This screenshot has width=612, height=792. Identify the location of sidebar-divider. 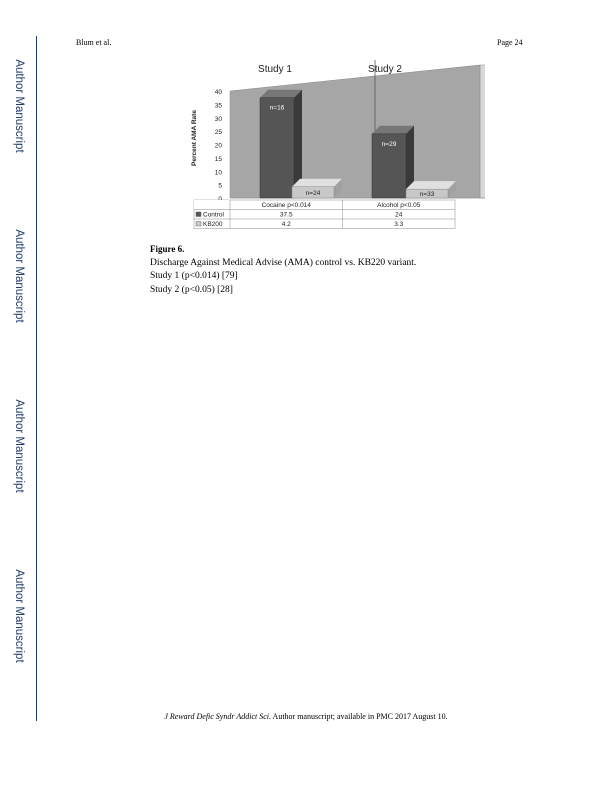
(36, 378).